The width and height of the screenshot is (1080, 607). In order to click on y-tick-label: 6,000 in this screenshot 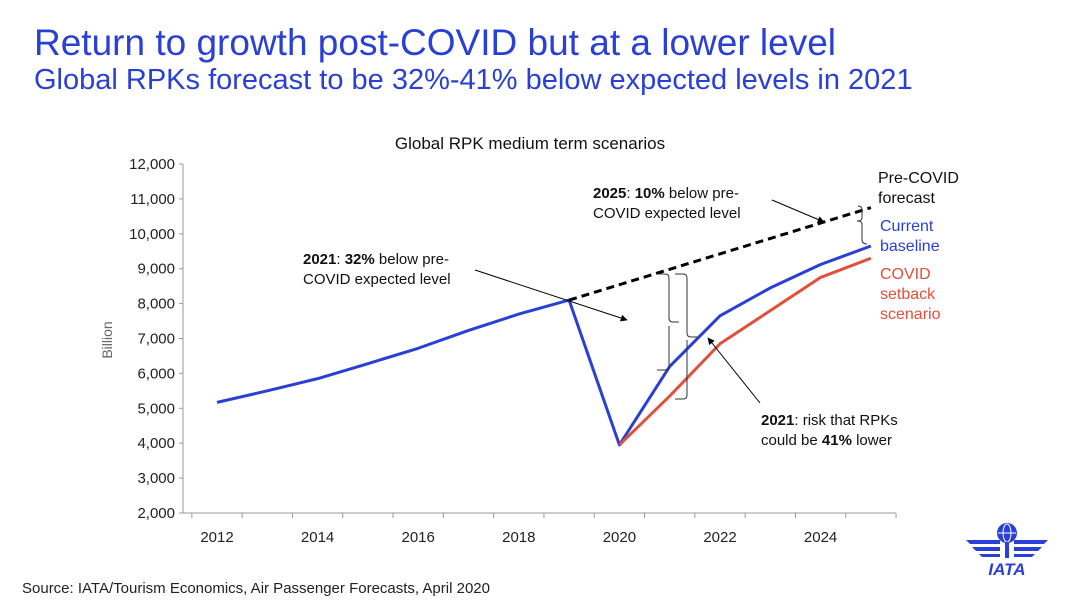, I will do `click(156, 373)`.